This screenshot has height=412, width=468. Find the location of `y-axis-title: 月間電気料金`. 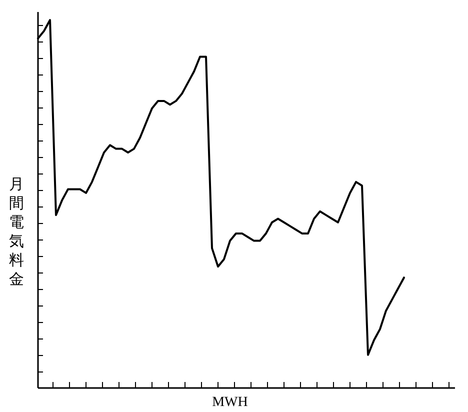

y-axis-title: 月間電気料金 is located at coordinates (17, 232).